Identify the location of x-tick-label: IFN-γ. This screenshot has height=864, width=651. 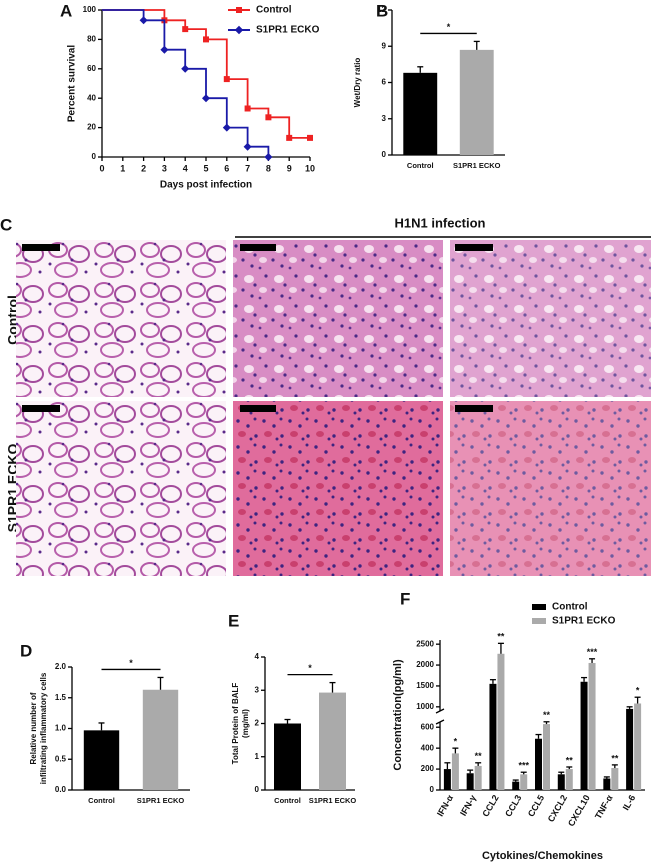
(468, 805).